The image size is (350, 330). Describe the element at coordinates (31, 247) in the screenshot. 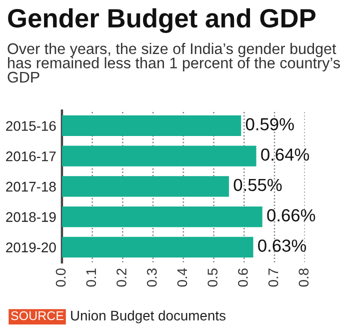

I see `y-tick-label: 2019-20` at that location.